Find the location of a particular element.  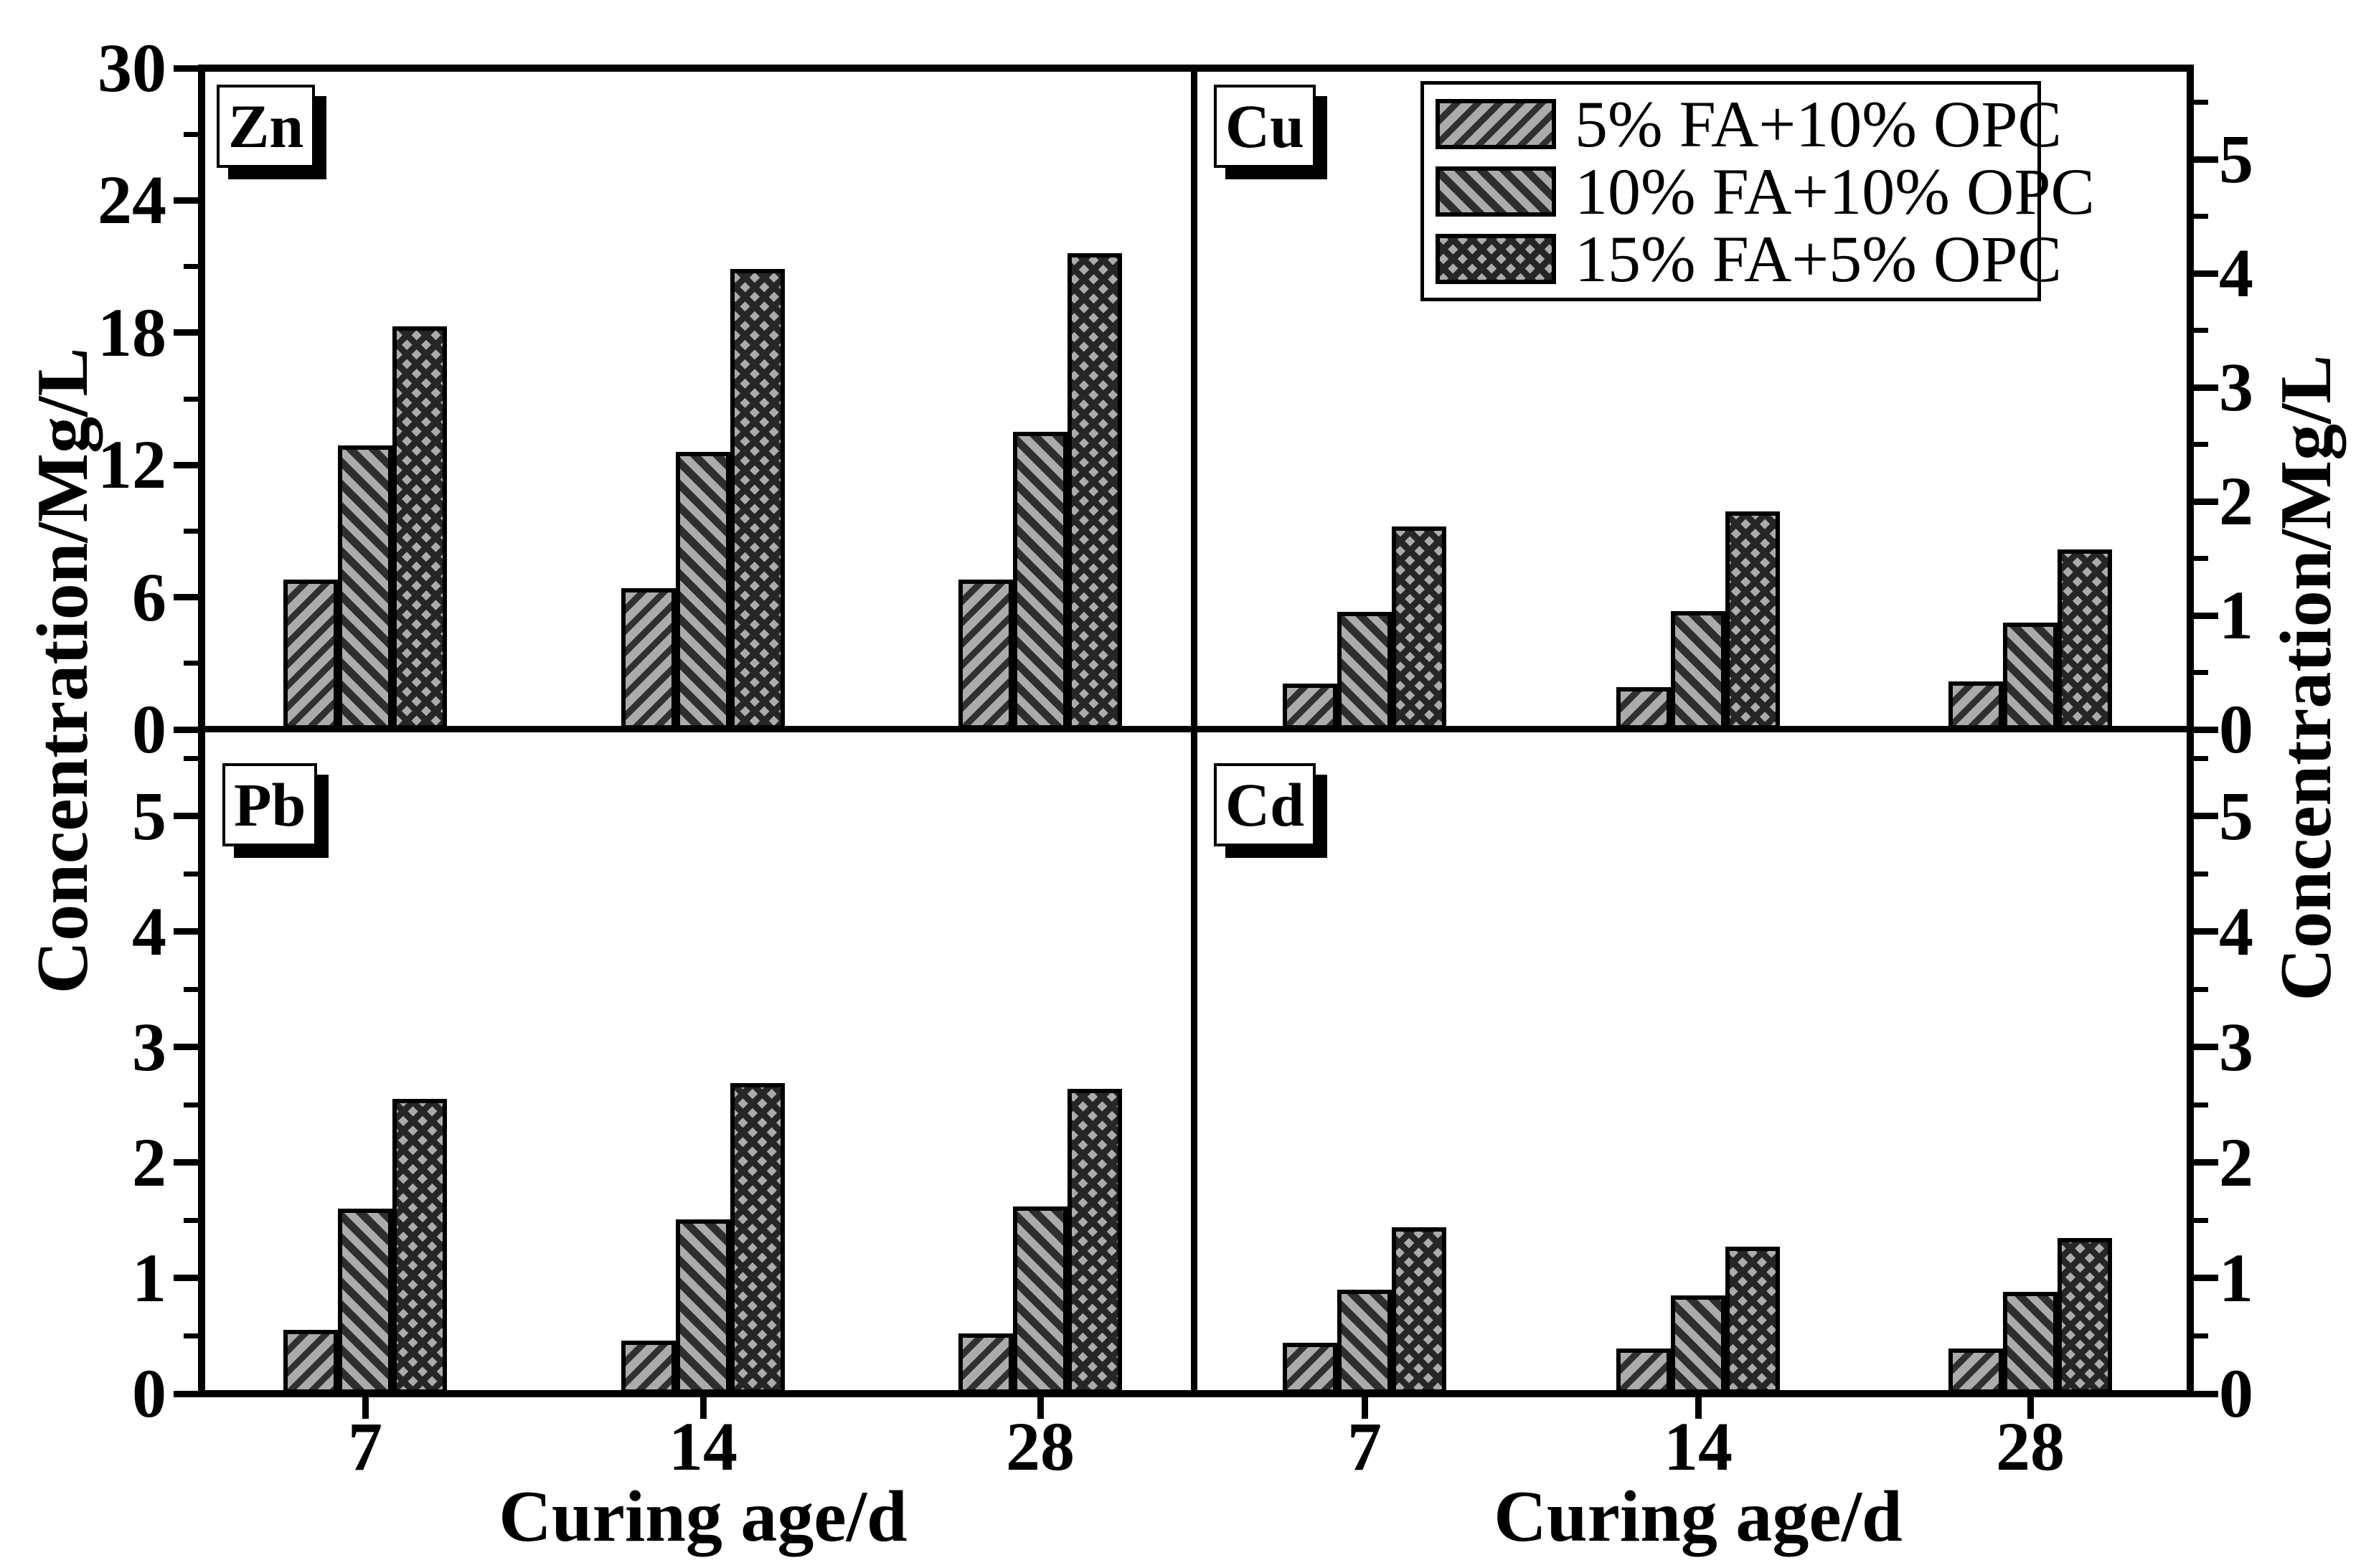

bar-cd-28d-series1 is located at coordinates (2030, 1343).